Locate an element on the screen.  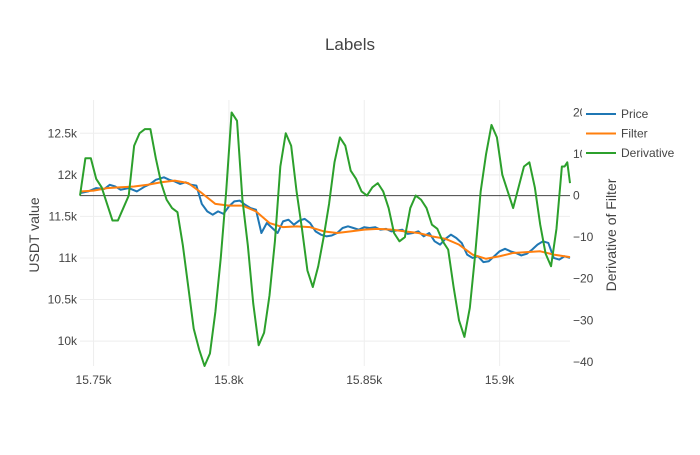
x-tick-label: 15.8k is located at coordinates (229, 380).